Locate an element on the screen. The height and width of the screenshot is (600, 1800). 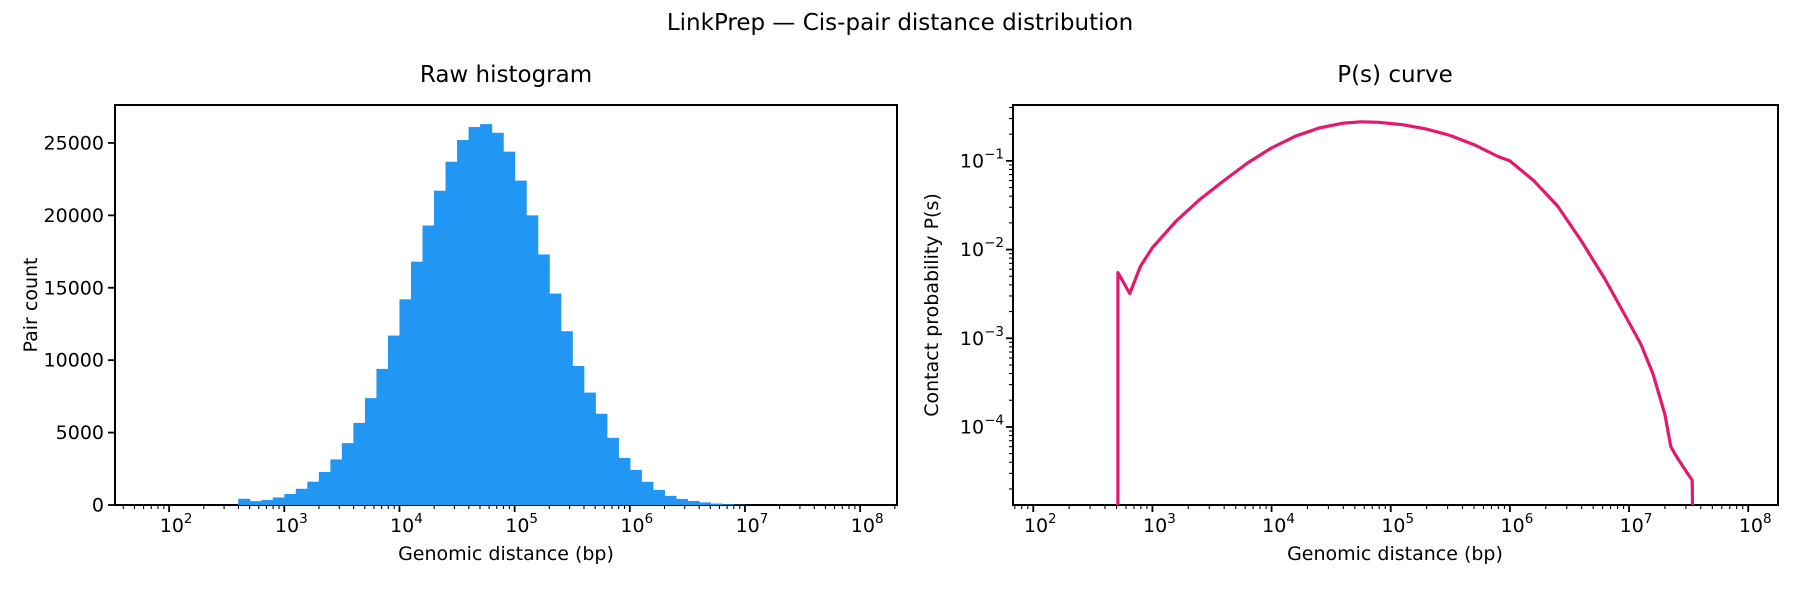
y-tick-label: 25000 is located at coordinates (74, 143).